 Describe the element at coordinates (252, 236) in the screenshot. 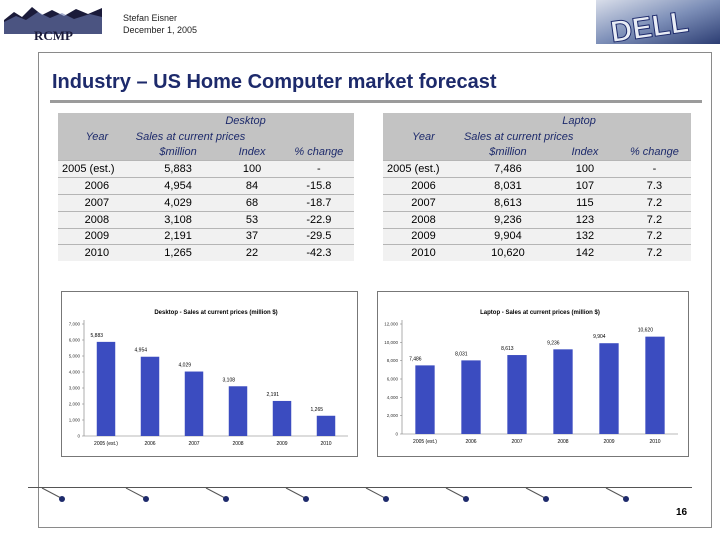

I see `index-cell: 37` at that location.